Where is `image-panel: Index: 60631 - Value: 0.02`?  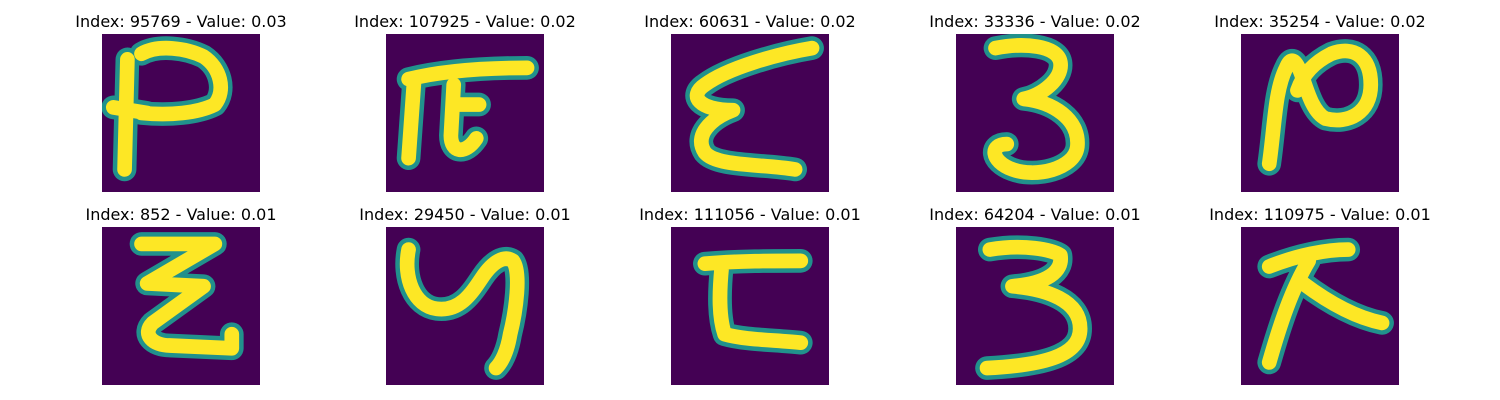
image-panel: Index: 60631 - Value: 0.02 is located at coordinates (750, 96).